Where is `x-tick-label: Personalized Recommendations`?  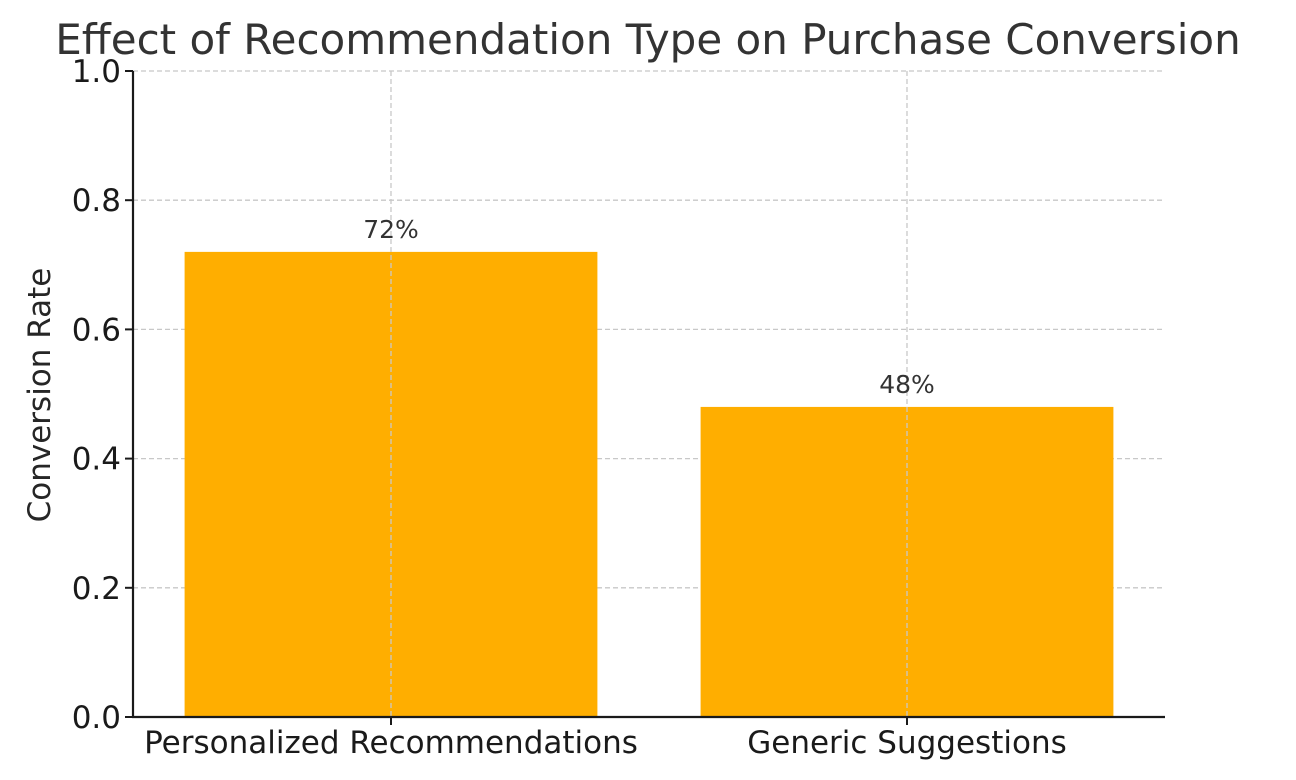
x-tick-label: Personalized Recommendations is located at coordinates (391, 743).